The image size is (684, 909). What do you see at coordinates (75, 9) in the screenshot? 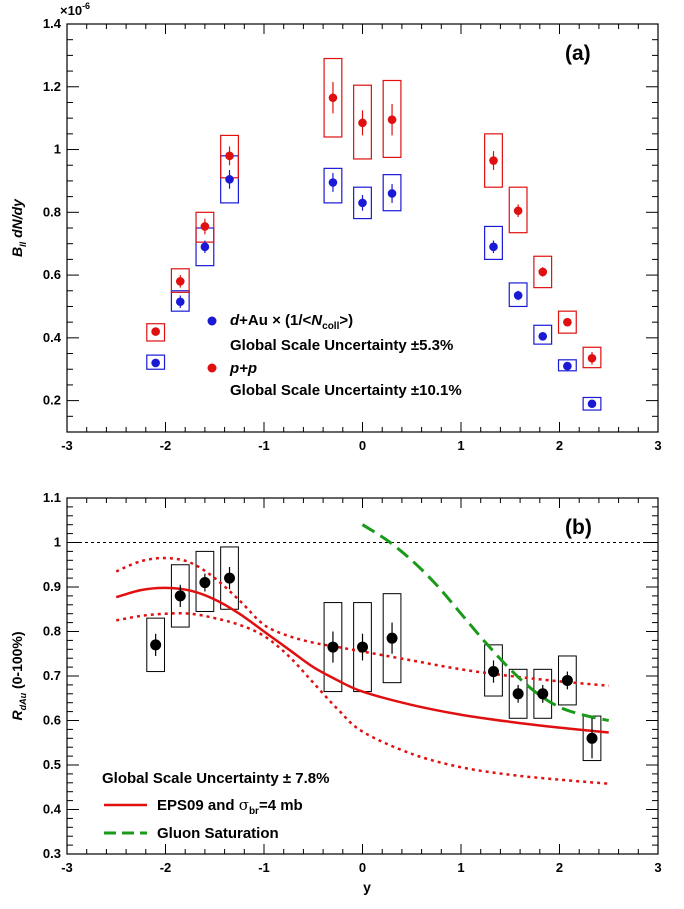
I see `panel-a-exponent: ×10⁻⁶` at bounding box center [75, 9].